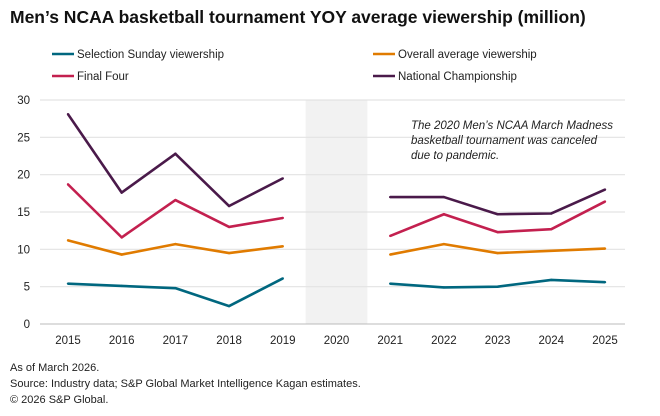 This screenshot has height=416, width=660. I want to click on x-tick-label: 2025, so click(605, 341).